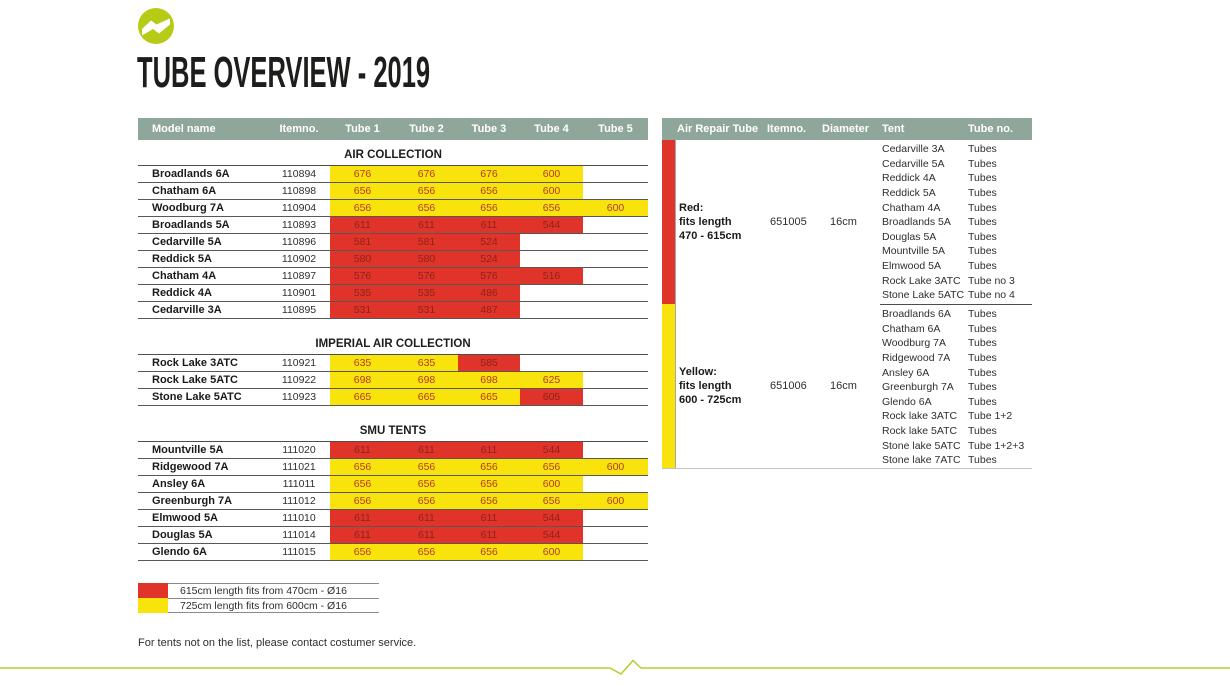 This screenshot has height=692, width=1230. Describe the element at coordinates (182, 535) in the screenshot. I see `model-name-cell: Douglas 5A` at that location.